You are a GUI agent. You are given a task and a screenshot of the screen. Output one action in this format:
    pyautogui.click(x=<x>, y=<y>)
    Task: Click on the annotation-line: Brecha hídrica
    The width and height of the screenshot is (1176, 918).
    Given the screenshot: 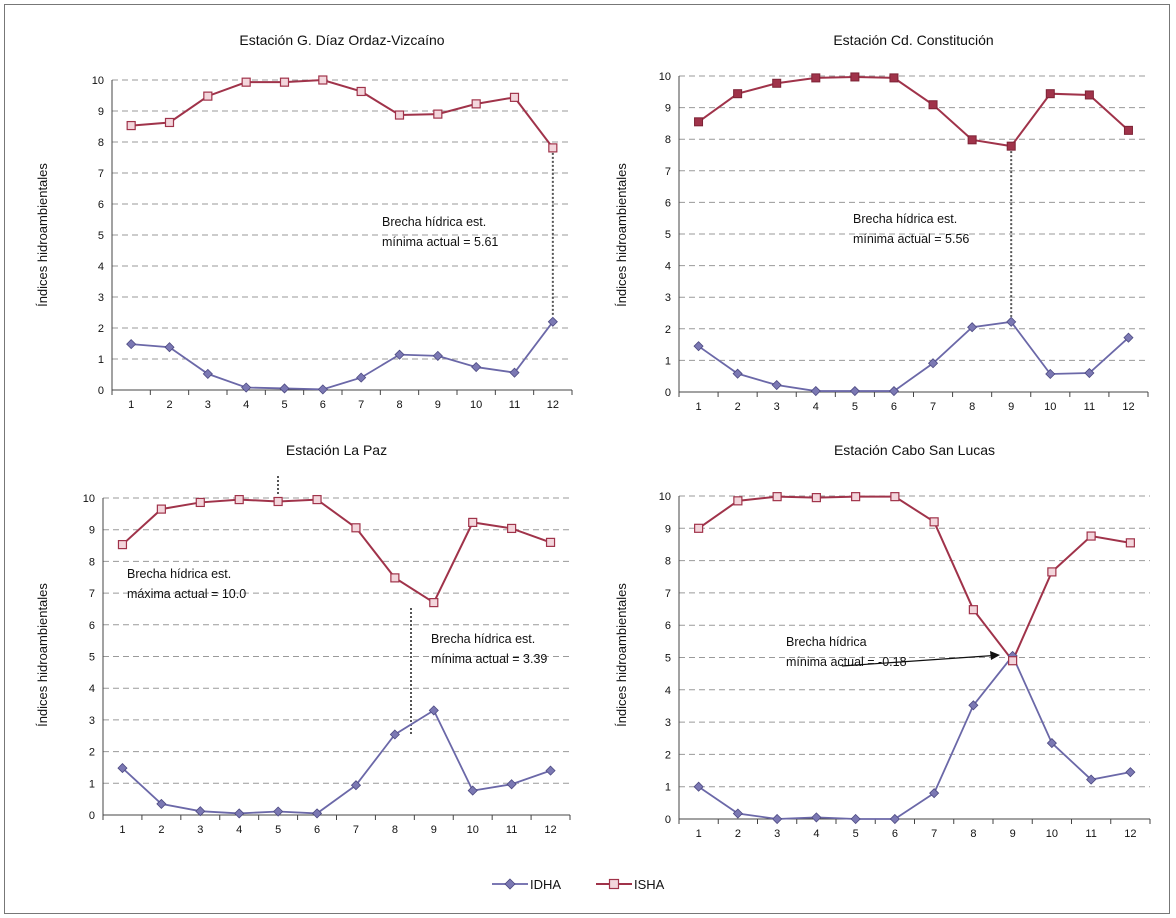 What is the action you would take?
    pyautogui.click(x=826, y=642)
    